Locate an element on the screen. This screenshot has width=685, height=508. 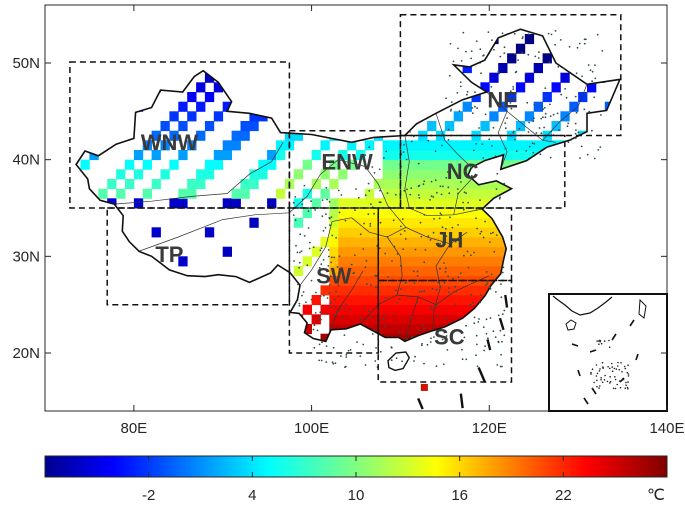
islet-cell is located at coordinates (424, 387).